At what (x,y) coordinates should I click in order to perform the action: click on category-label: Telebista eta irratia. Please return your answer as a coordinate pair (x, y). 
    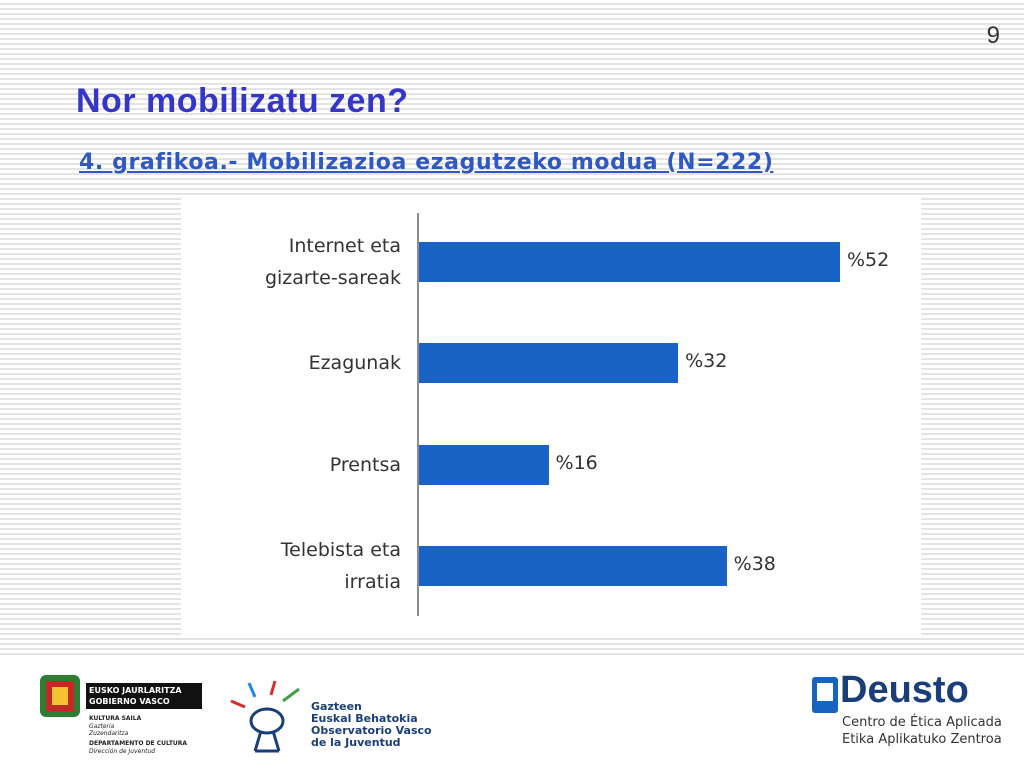
    Looking at the image, I should click on (340, 565).